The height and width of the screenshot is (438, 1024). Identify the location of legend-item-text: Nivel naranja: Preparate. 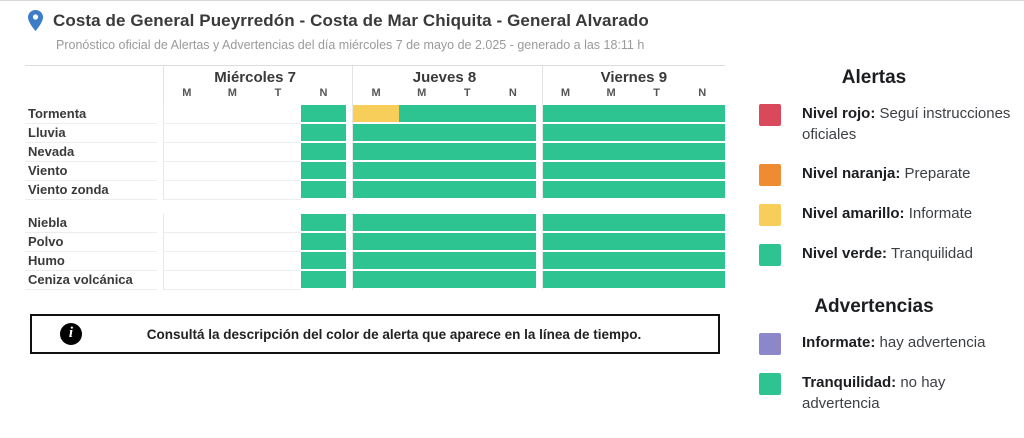
(886, 173).